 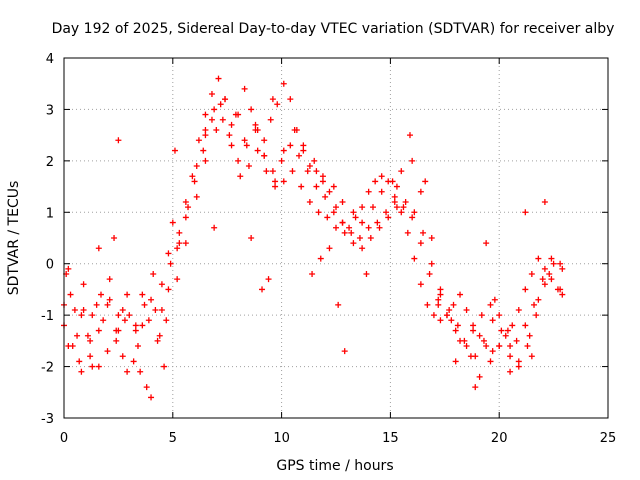 What do you see at coordinates (50, 110) in the screenshot?
I see `y-tick-label: 3` at bounding box center [50, 110].